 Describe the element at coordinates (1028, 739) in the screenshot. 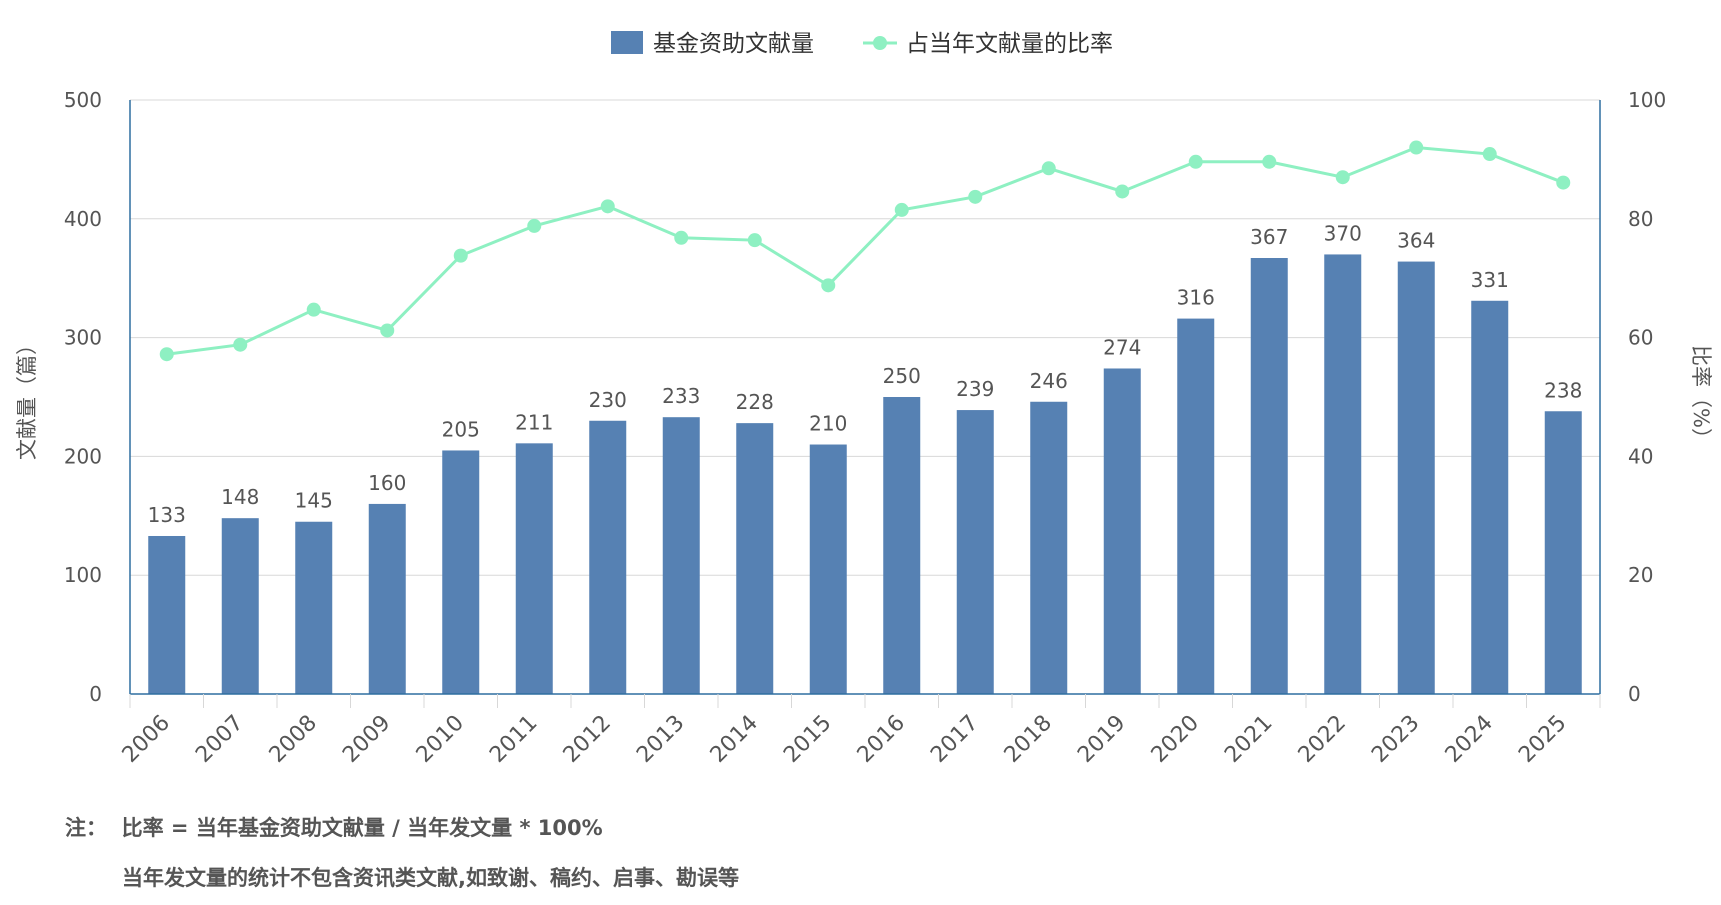

I see `x-tick-label: 2018` at that location.